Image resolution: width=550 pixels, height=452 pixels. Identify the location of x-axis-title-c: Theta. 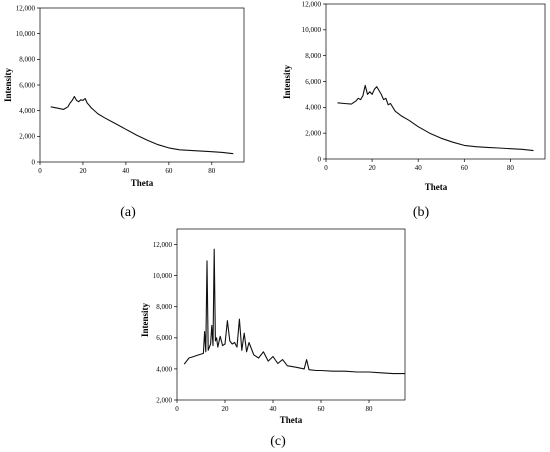
(291, 420).